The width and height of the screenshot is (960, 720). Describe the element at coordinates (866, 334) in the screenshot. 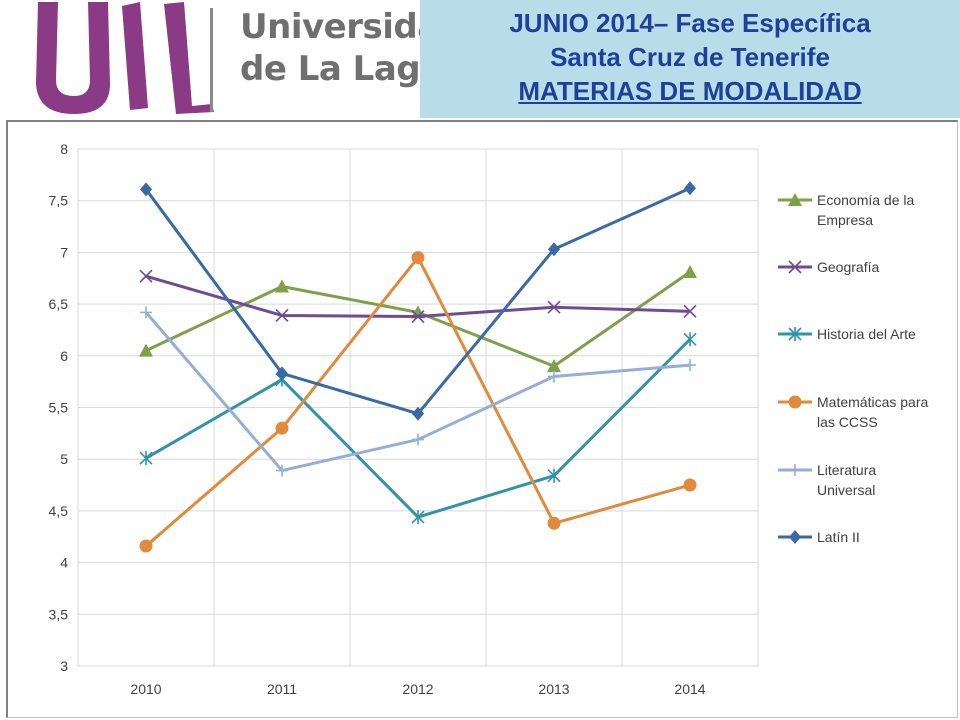

I see `legend-label: Historia del Arte` at that location.